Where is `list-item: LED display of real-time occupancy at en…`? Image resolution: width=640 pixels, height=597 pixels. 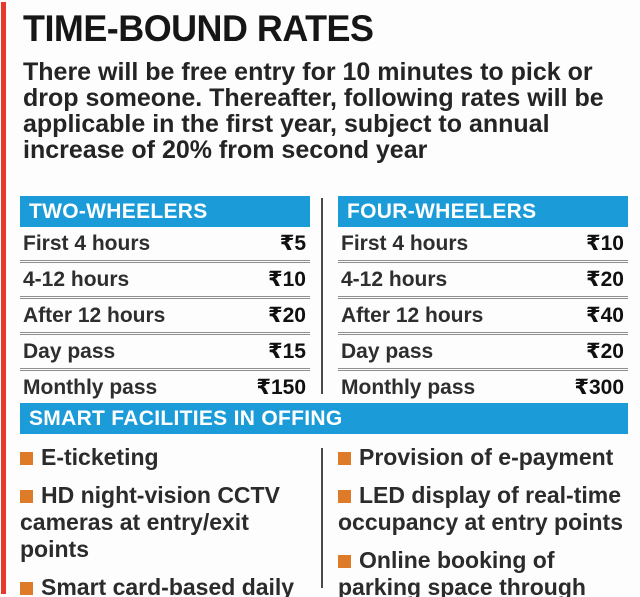
list-item: LED display of real-time occupancy at en… is located at coordinates (483, 509).